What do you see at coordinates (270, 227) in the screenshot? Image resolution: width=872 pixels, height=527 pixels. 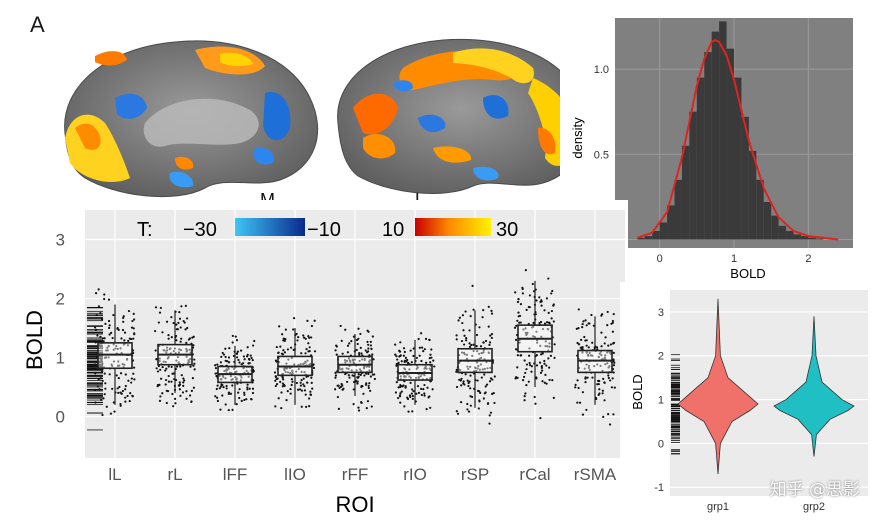 I see `tmap-neg-colorbar` at bounding box center [270, 227].